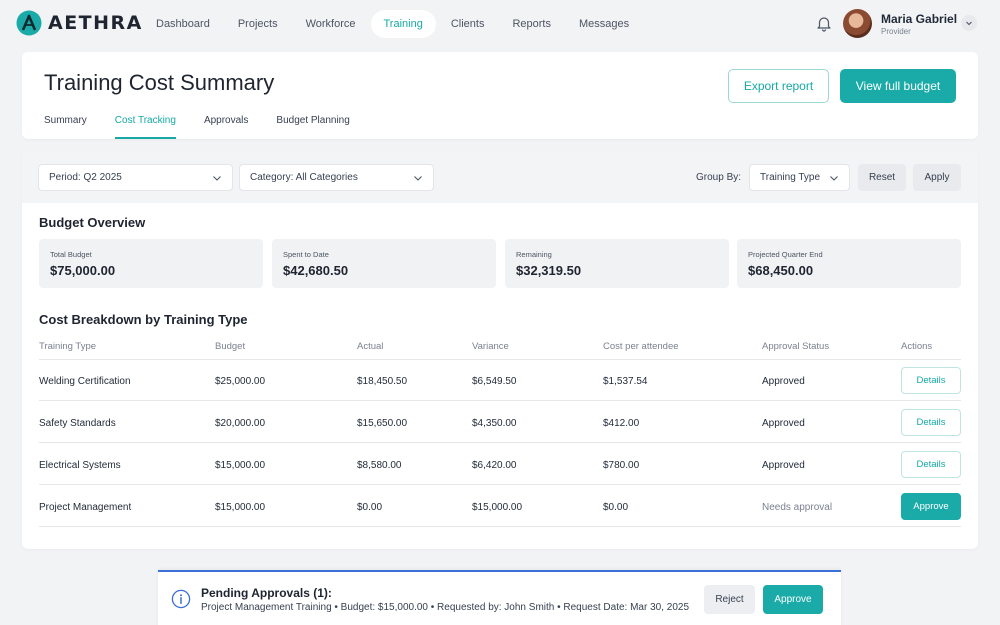 The height and width of the screenshot is (625, 1000). I want to click on column-header-budget: Budget, so click(230, 346).